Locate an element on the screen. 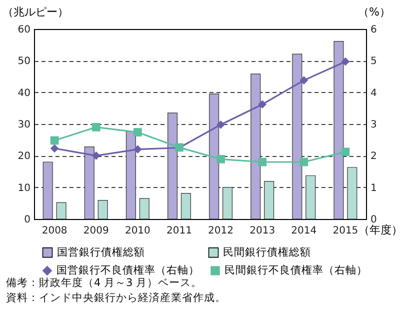 The image size is (408, 320). x-tick-label: 2014 is located at coordinates (304, 231).